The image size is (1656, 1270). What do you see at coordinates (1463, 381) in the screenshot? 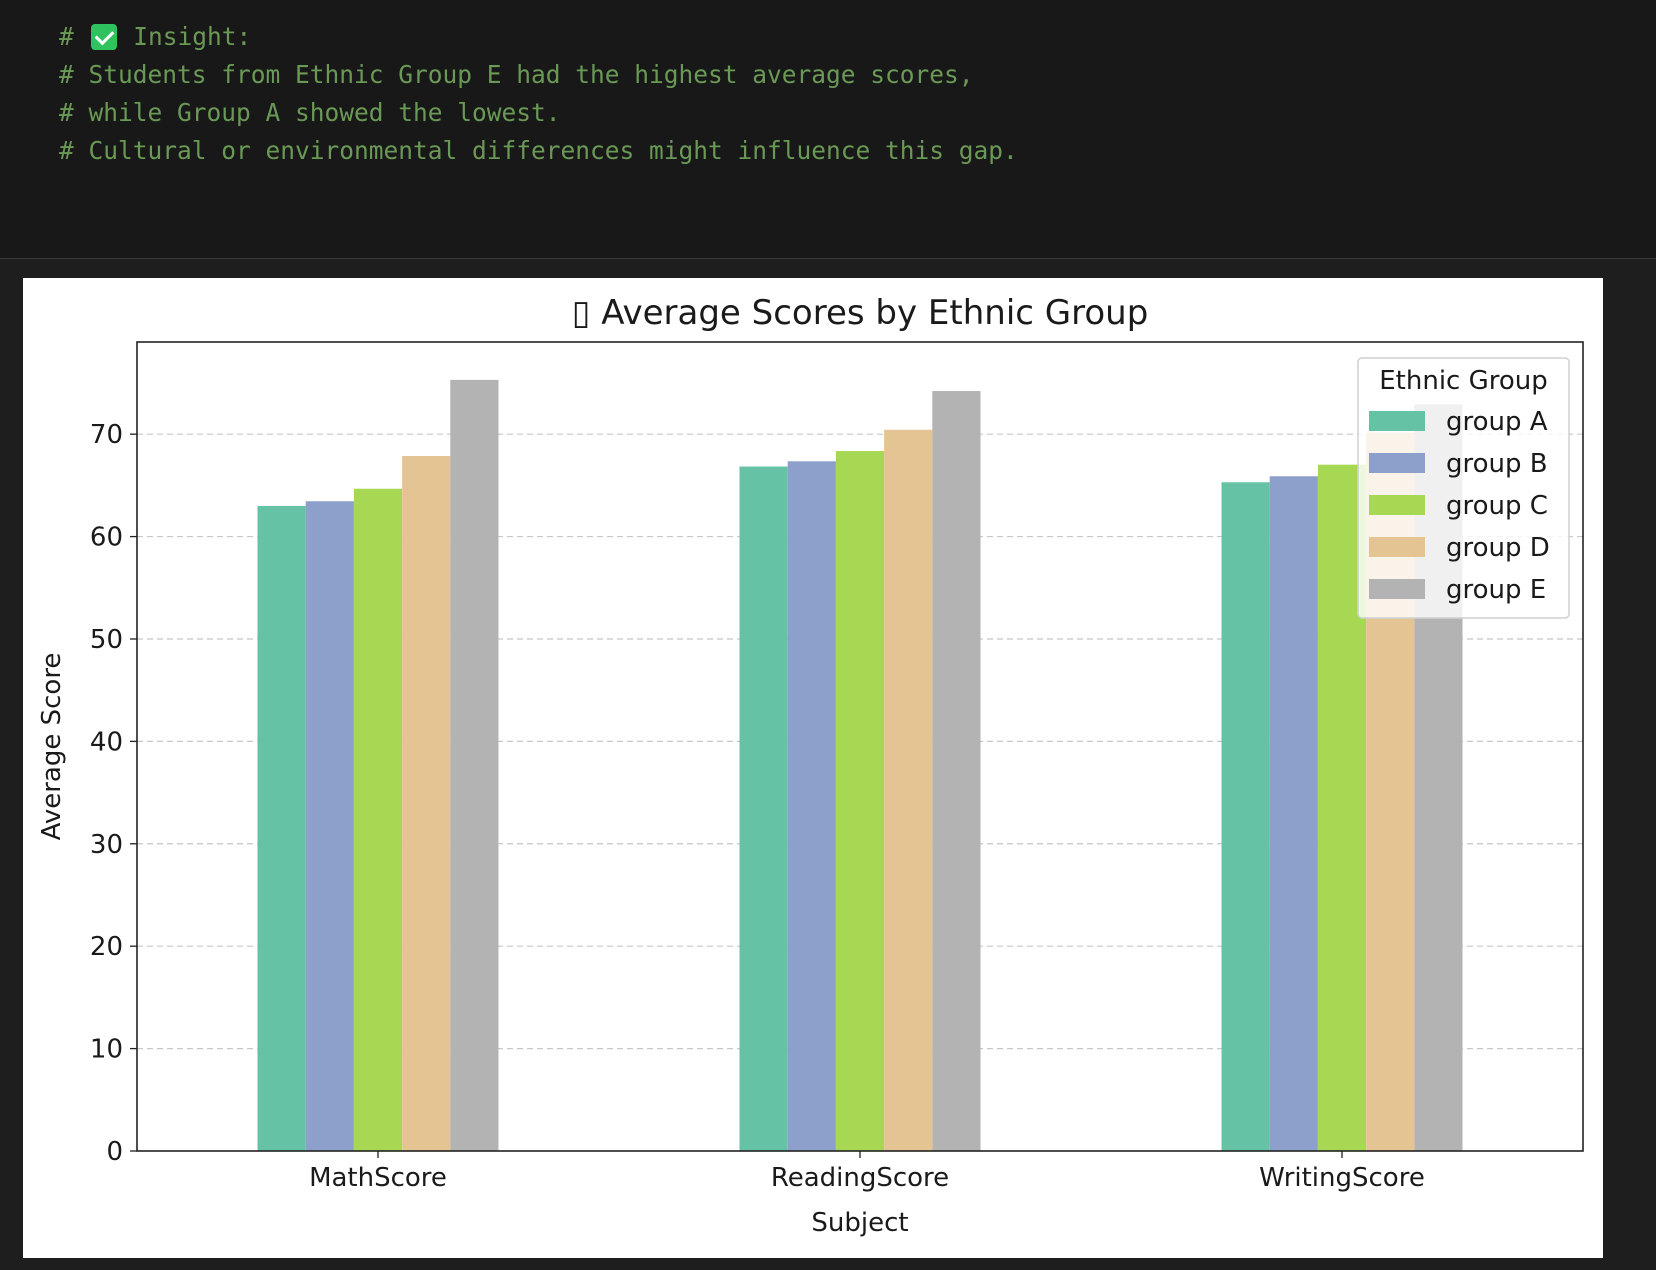
I see `legend-title: Ethnic Group` at bounding box center [1463, 381].